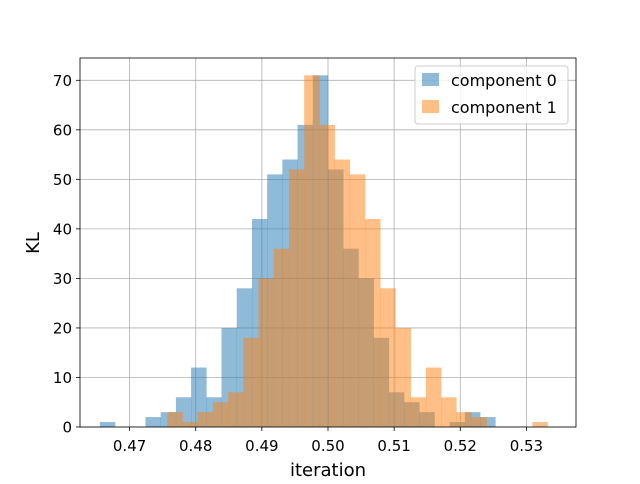 This screenshot has height=484, width=640. I want to click on y-axis-label: KL, so click(33, 243).